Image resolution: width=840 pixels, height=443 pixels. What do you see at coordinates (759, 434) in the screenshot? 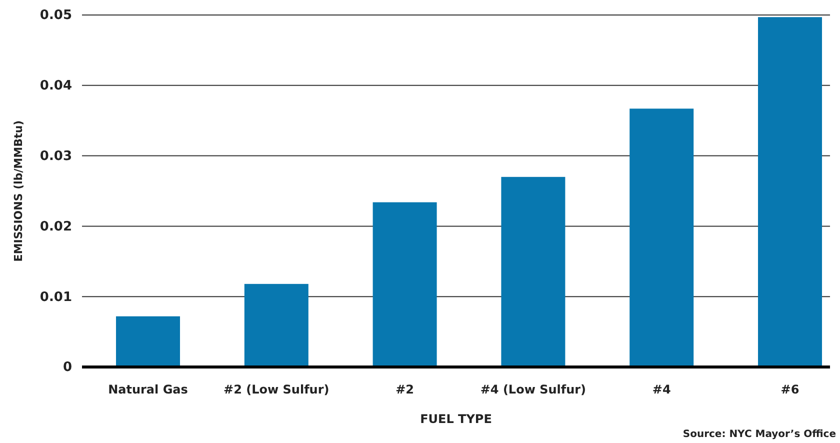
I see `source-note: Source: NYC Mayor’s Office` at bounding box center [759, 434].